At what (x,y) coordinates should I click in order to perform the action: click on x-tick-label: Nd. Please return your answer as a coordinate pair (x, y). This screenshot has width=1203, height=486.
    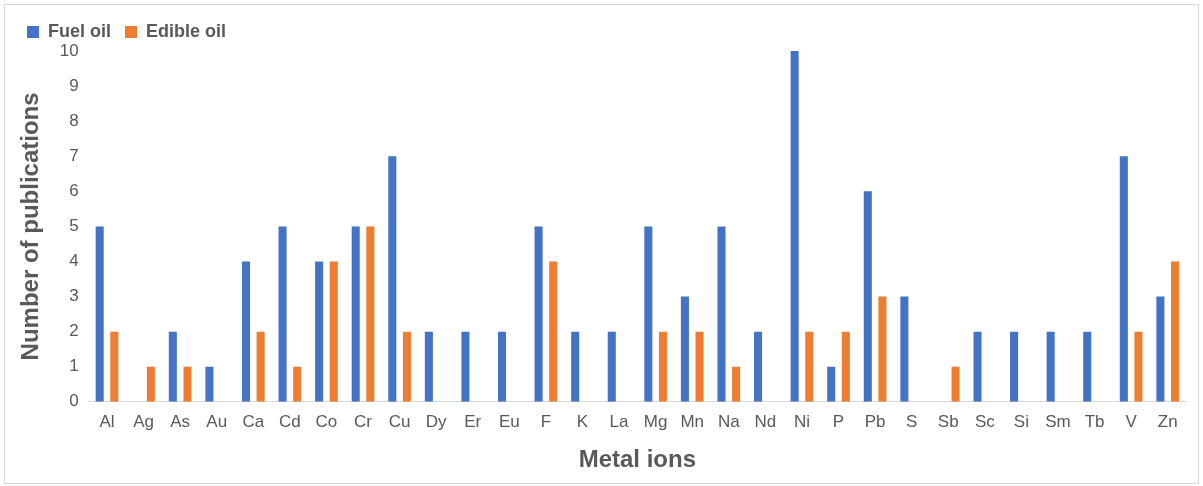
    Looking at the image, I should click on (765, 421).